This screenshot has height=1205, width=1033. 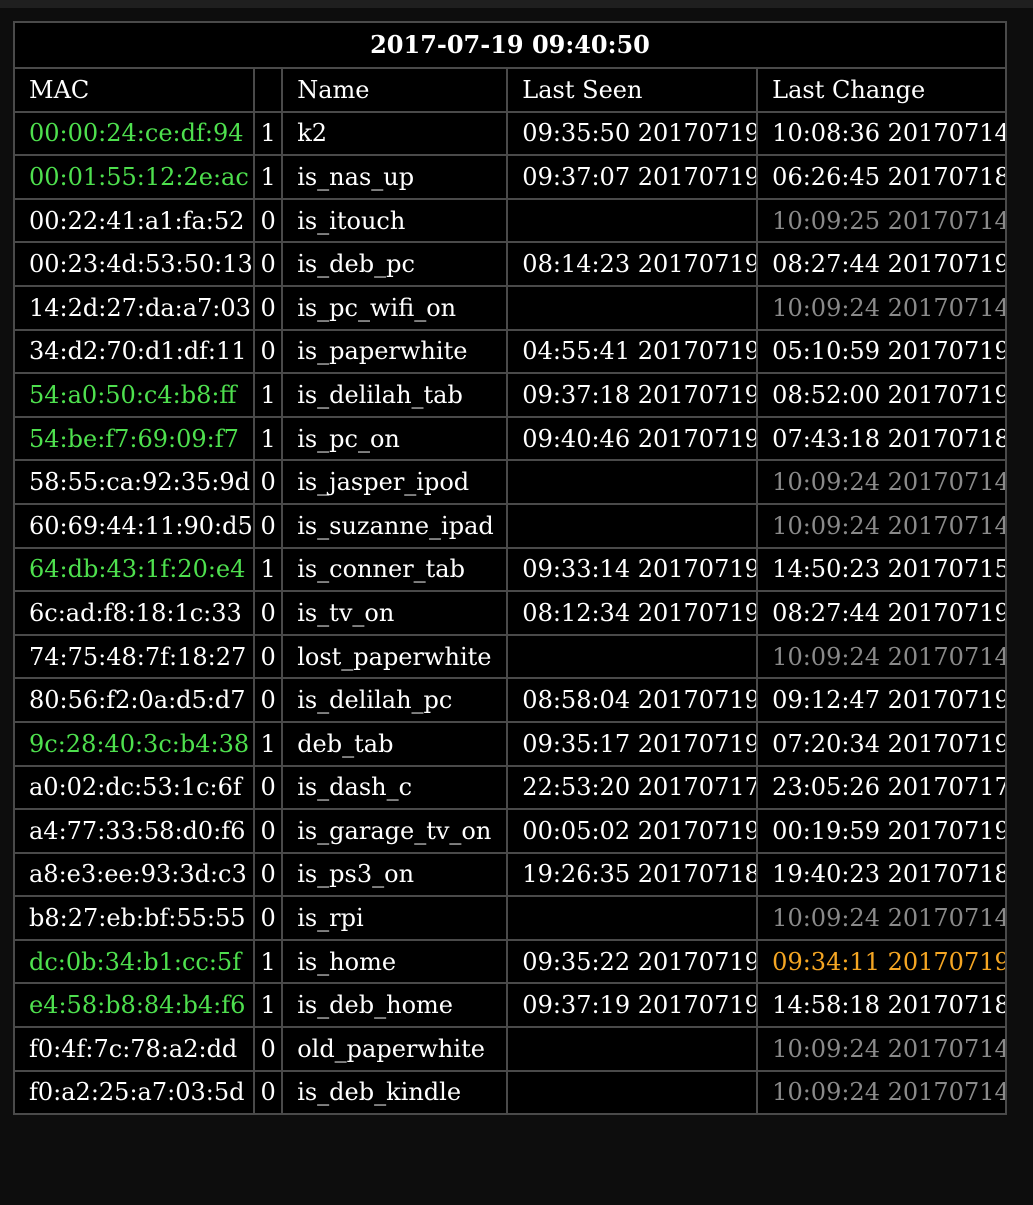 What do you see at coordinates (134, 1005) in the screenshot?
I see `mac-cell: e4:58:b8:84:b4:f6` at bounding box center [134, 1005].